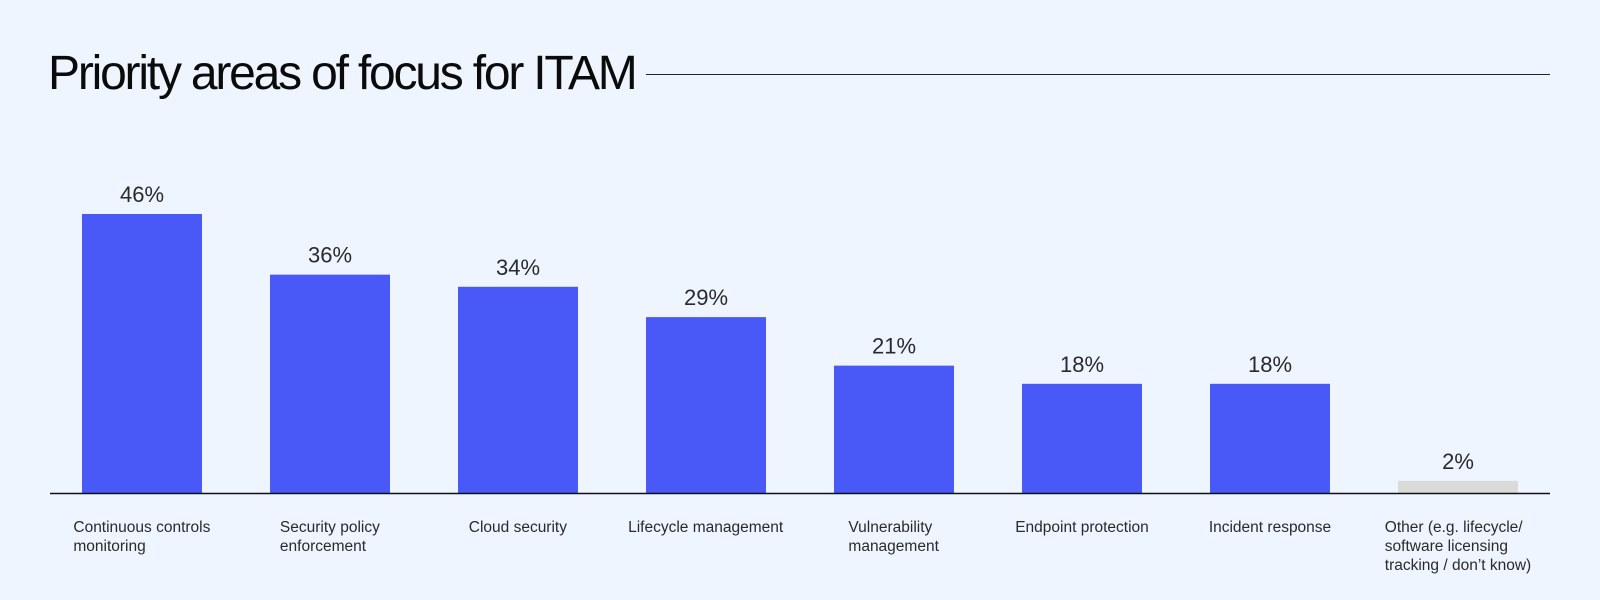  Describe the element at coordinates (141, 537) in the screenshot. I see `category-label-1: Continuous controls monitoring` at that location.